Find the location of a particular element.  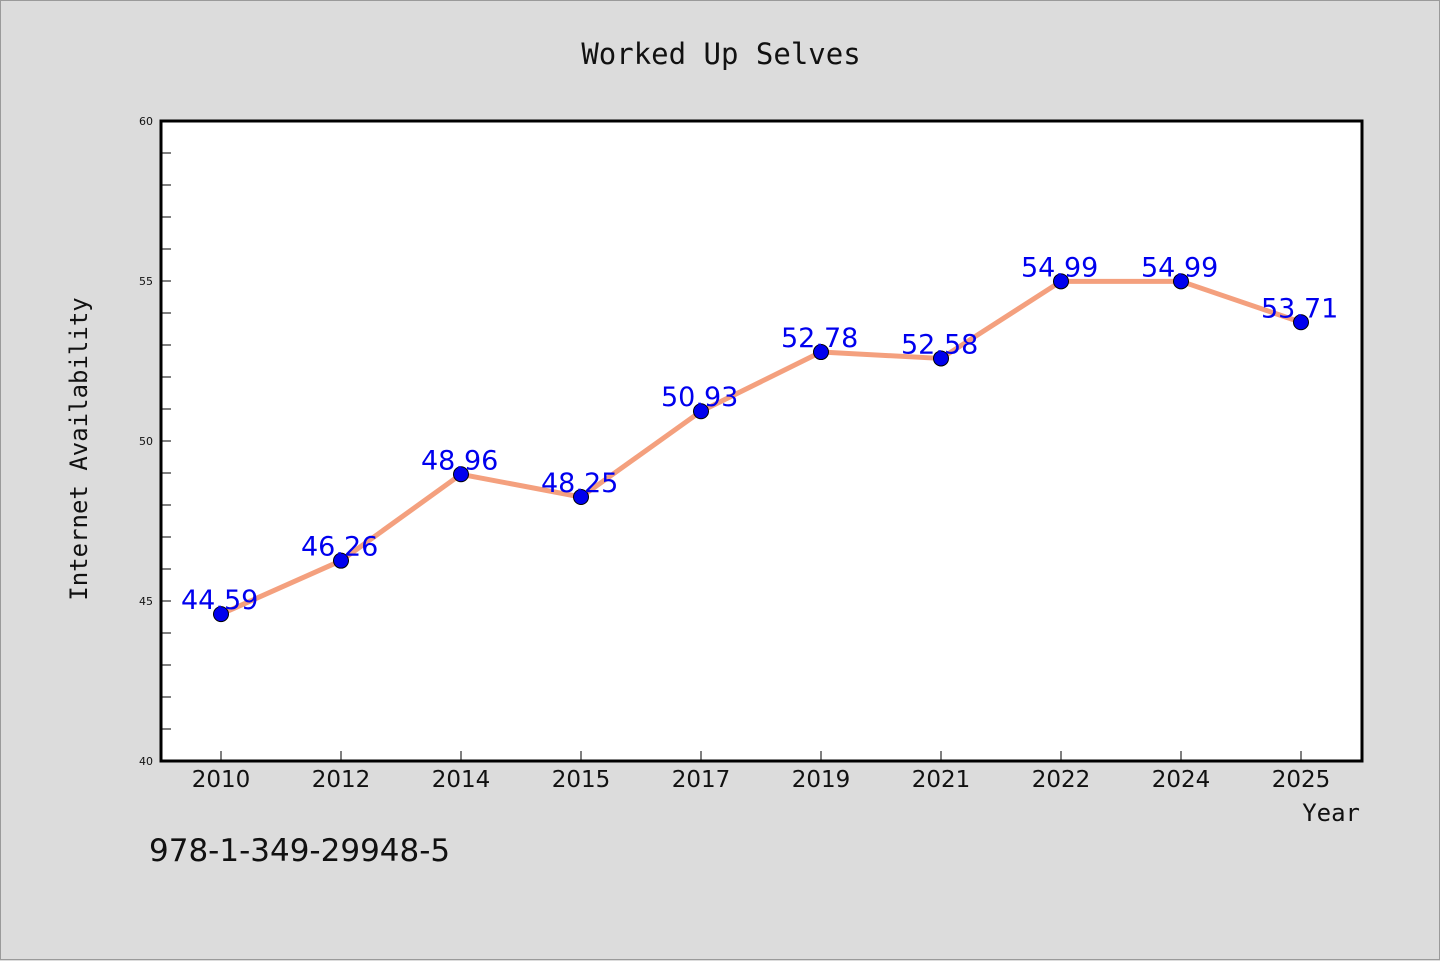

x-tick-label: 2019 is located at coordinates (821, 780).